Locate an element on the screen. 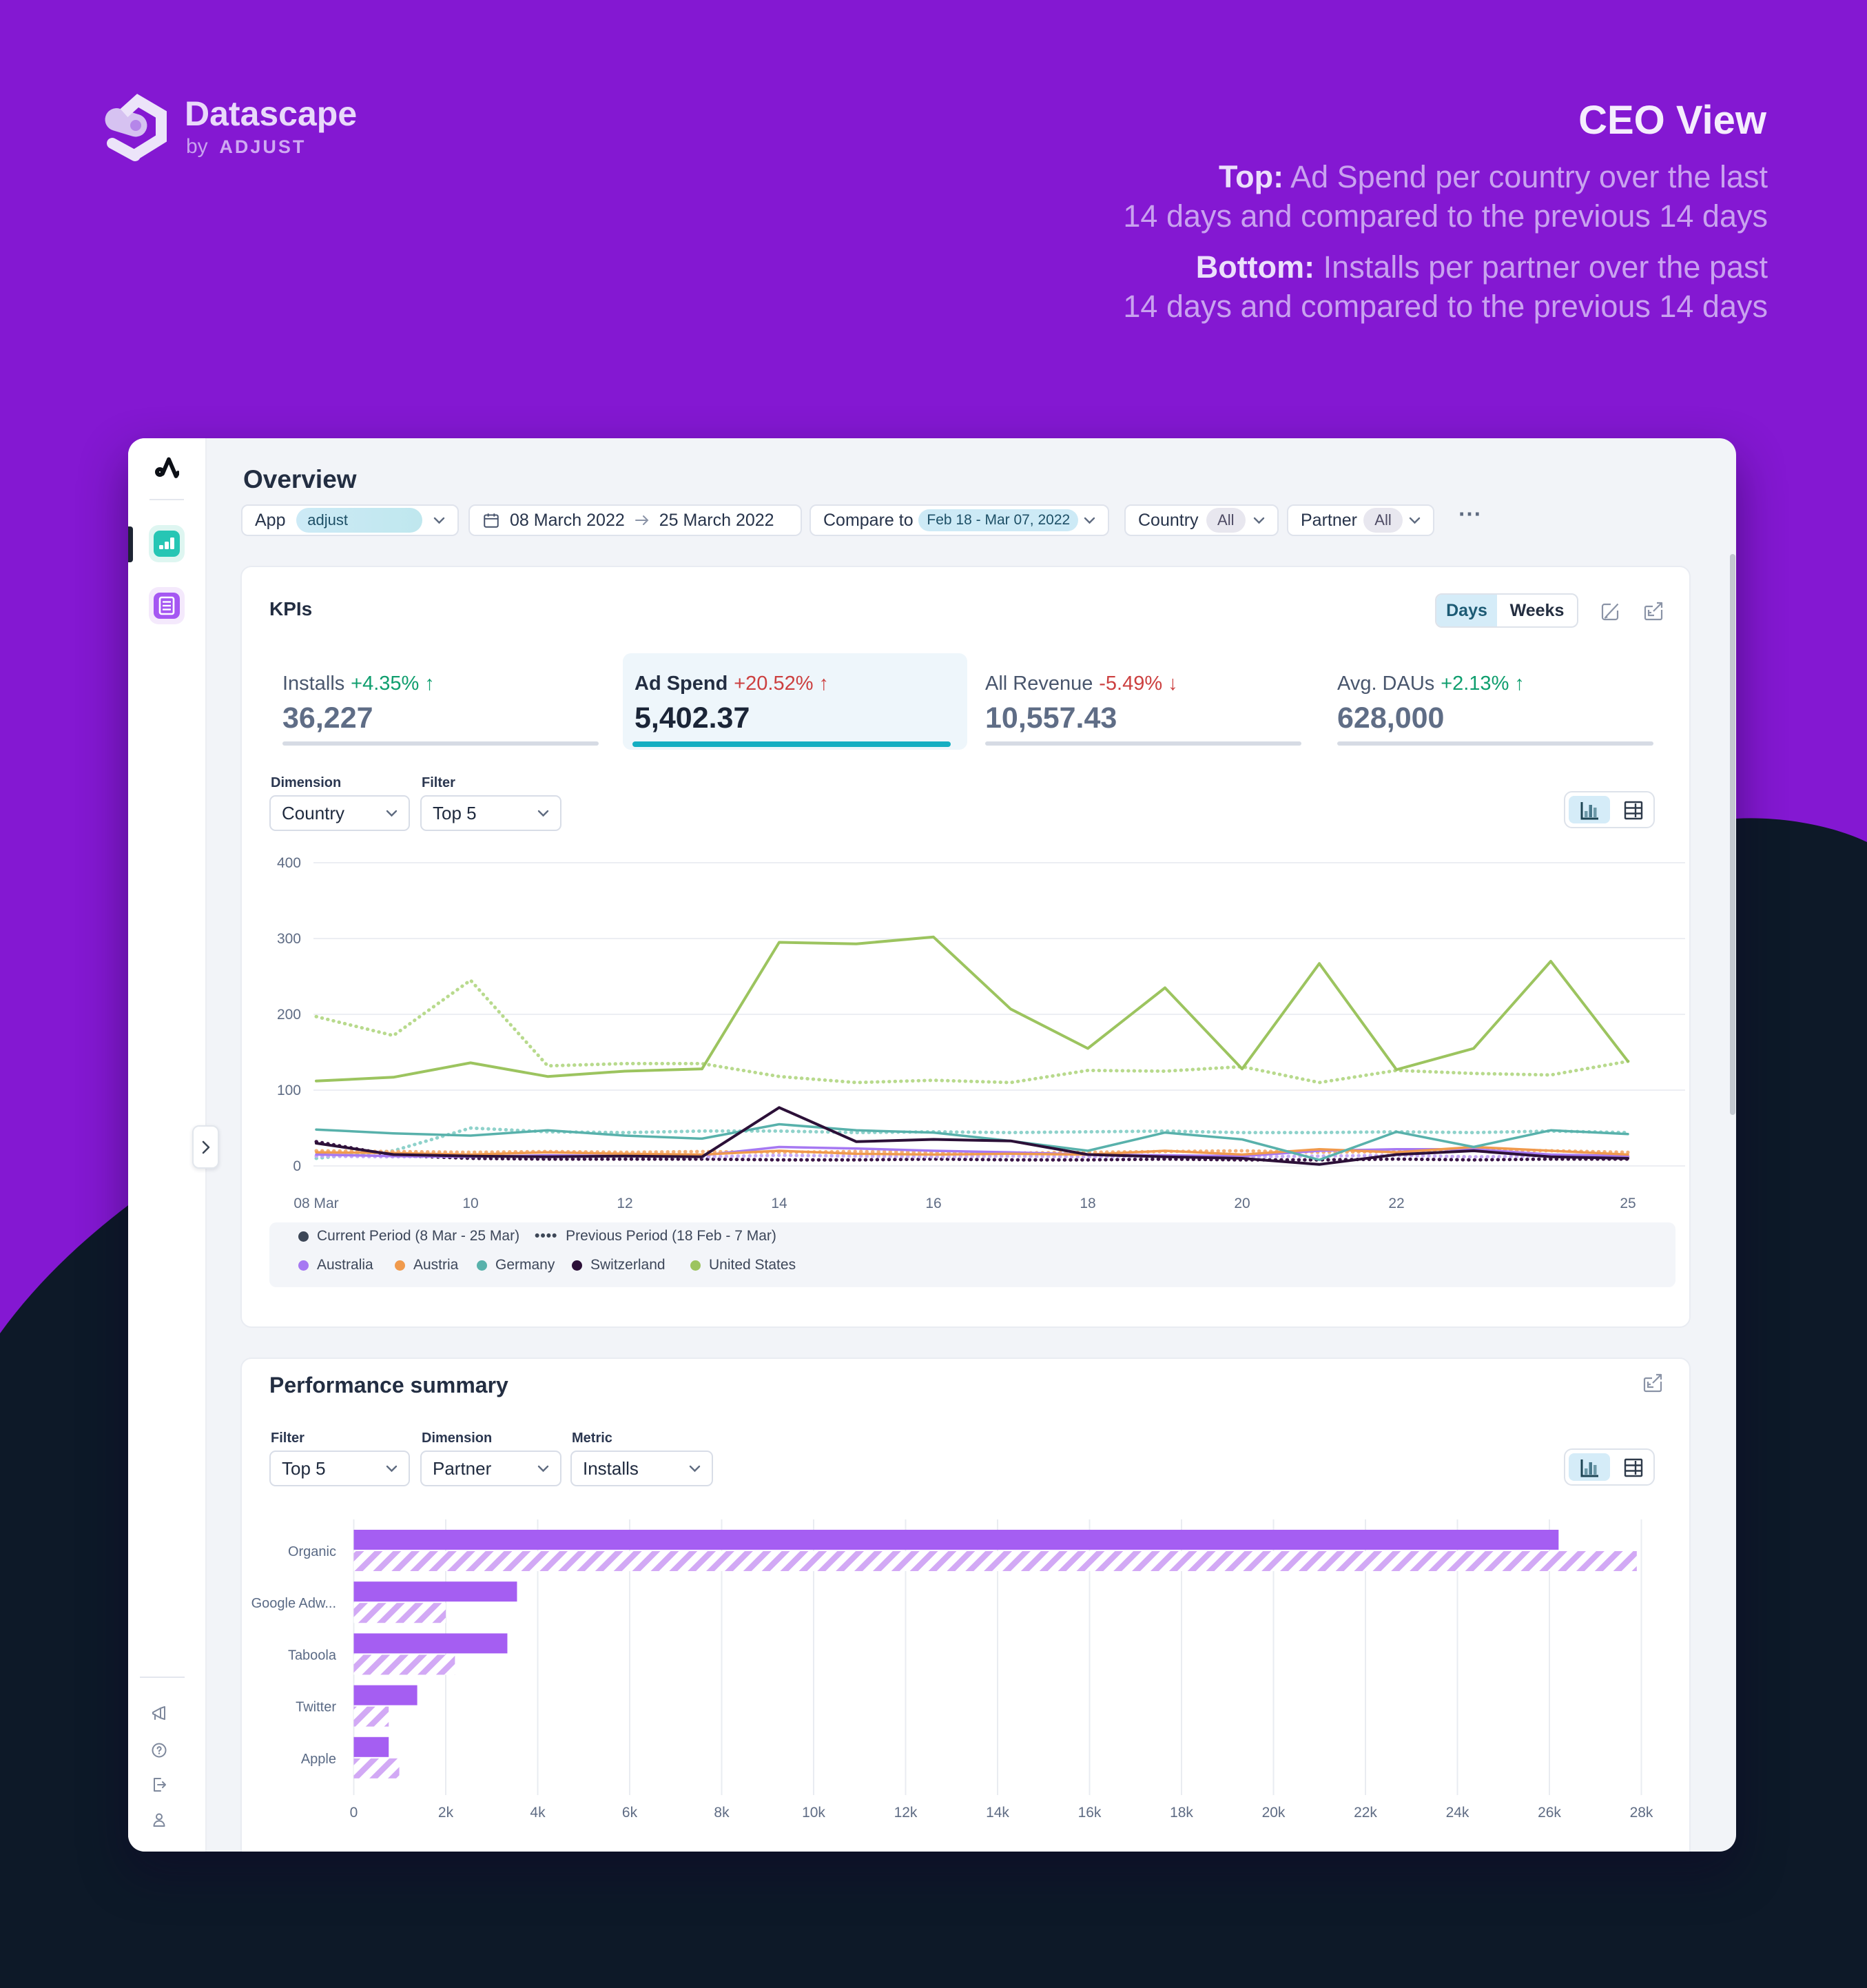  svg-text: 12 is located at coordinates (624, 1203).